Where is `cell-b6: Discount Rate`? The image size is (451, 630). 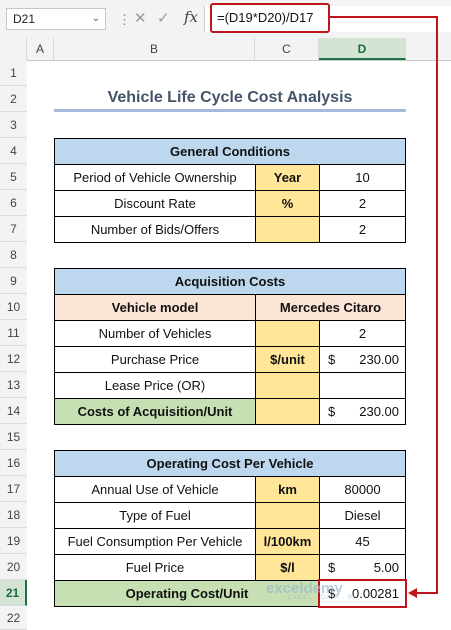 cell-b6: Discount Rate is located at coordinates (155, 203).